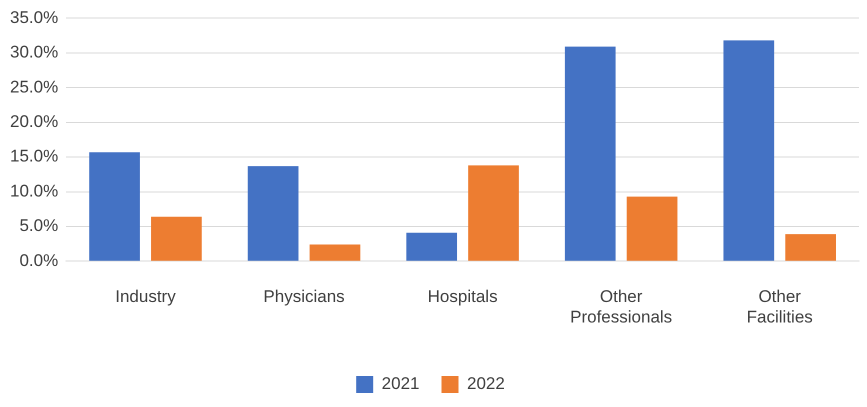 The width and height of the screenshot is (867, 407). Describe the element at coordinates (145, 296) in the screenshot. I see `x-tick-label: Industry` at that location.